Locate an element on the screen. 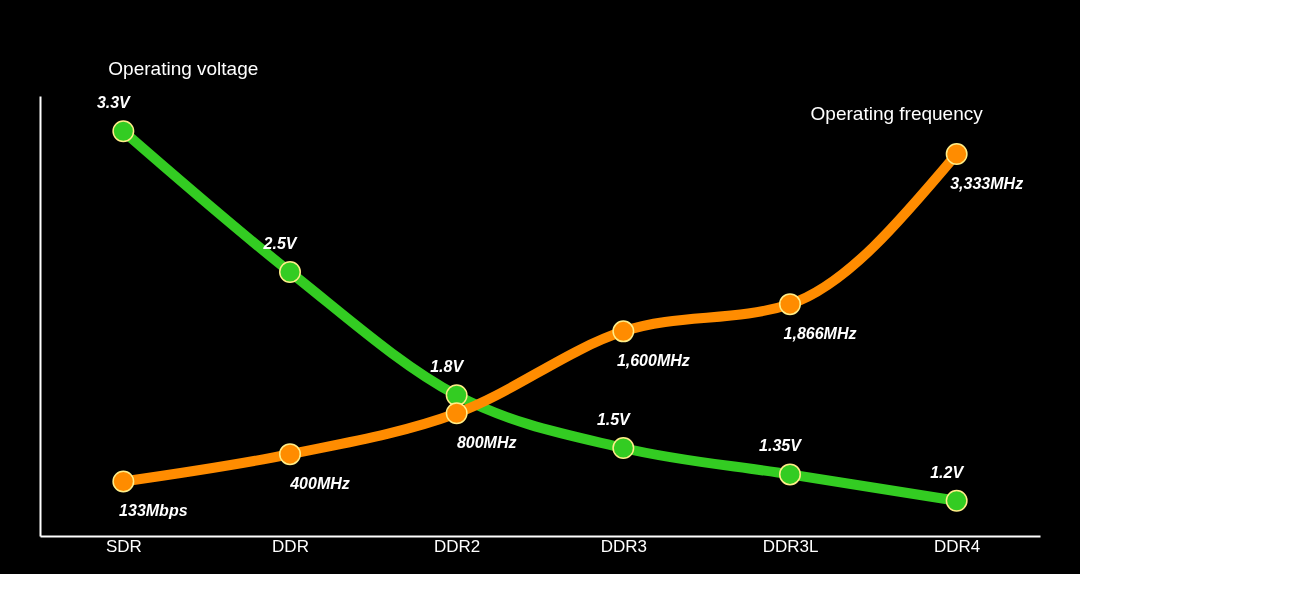 Image resolution: width=1300 pixels, height=600 pixels. data-label: 400MHz is located at coordinates (319, 484).